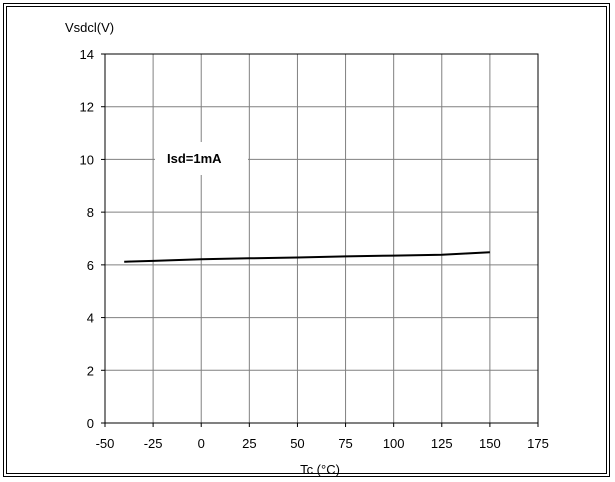  I want to click on x-tick-label: 75, so click(345, 443).